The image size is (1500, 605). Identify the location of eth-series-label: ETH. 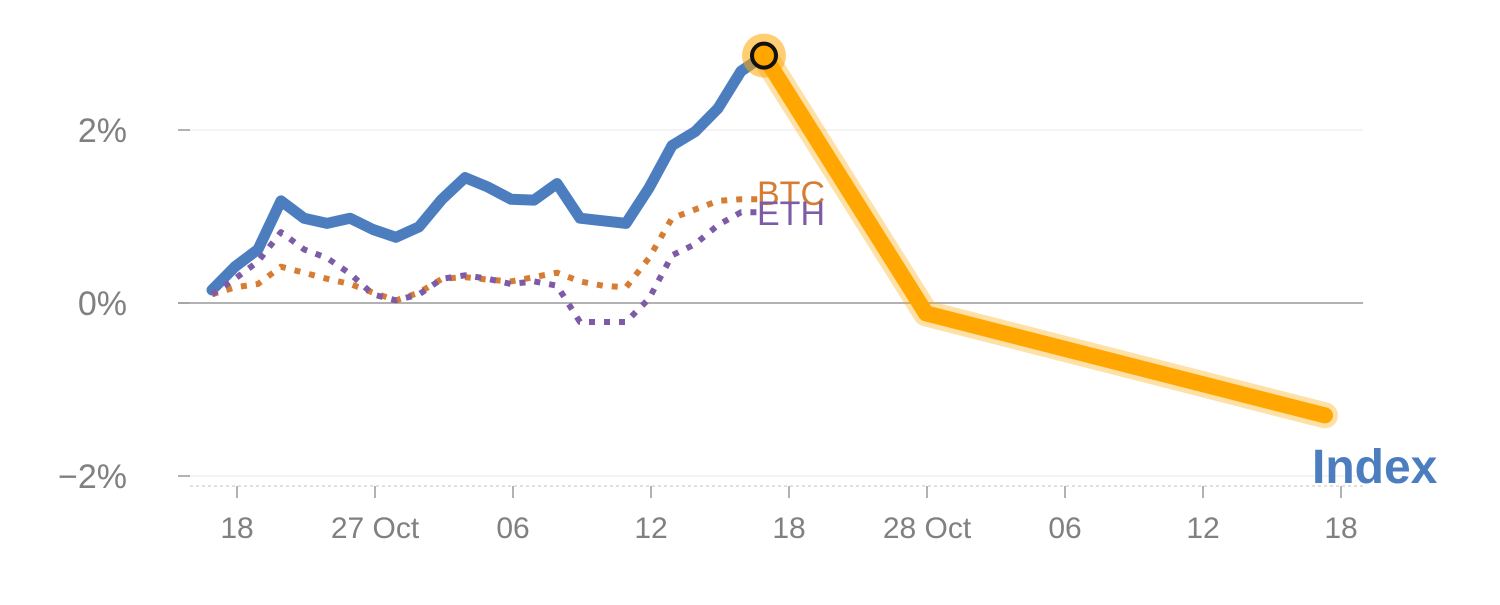
(791, 214).